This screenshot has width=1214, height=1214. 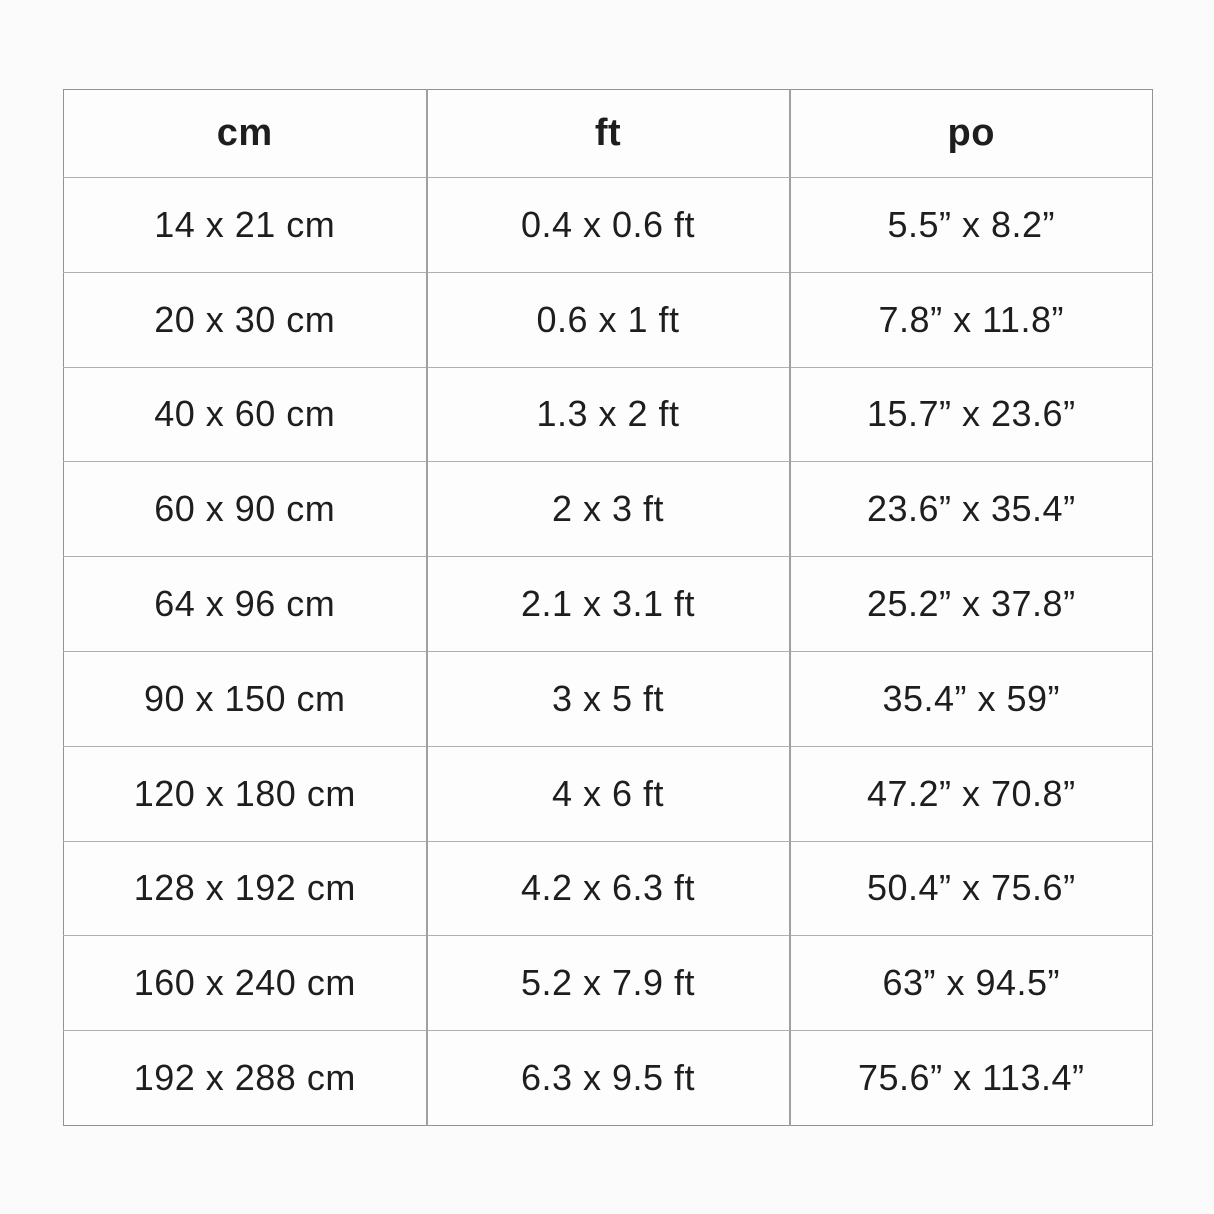 What do you see at coordinates (970, 319) in the screenshot?
I see `cell-po: 7.8” x 11.8”` at bounding box center [970, 319].